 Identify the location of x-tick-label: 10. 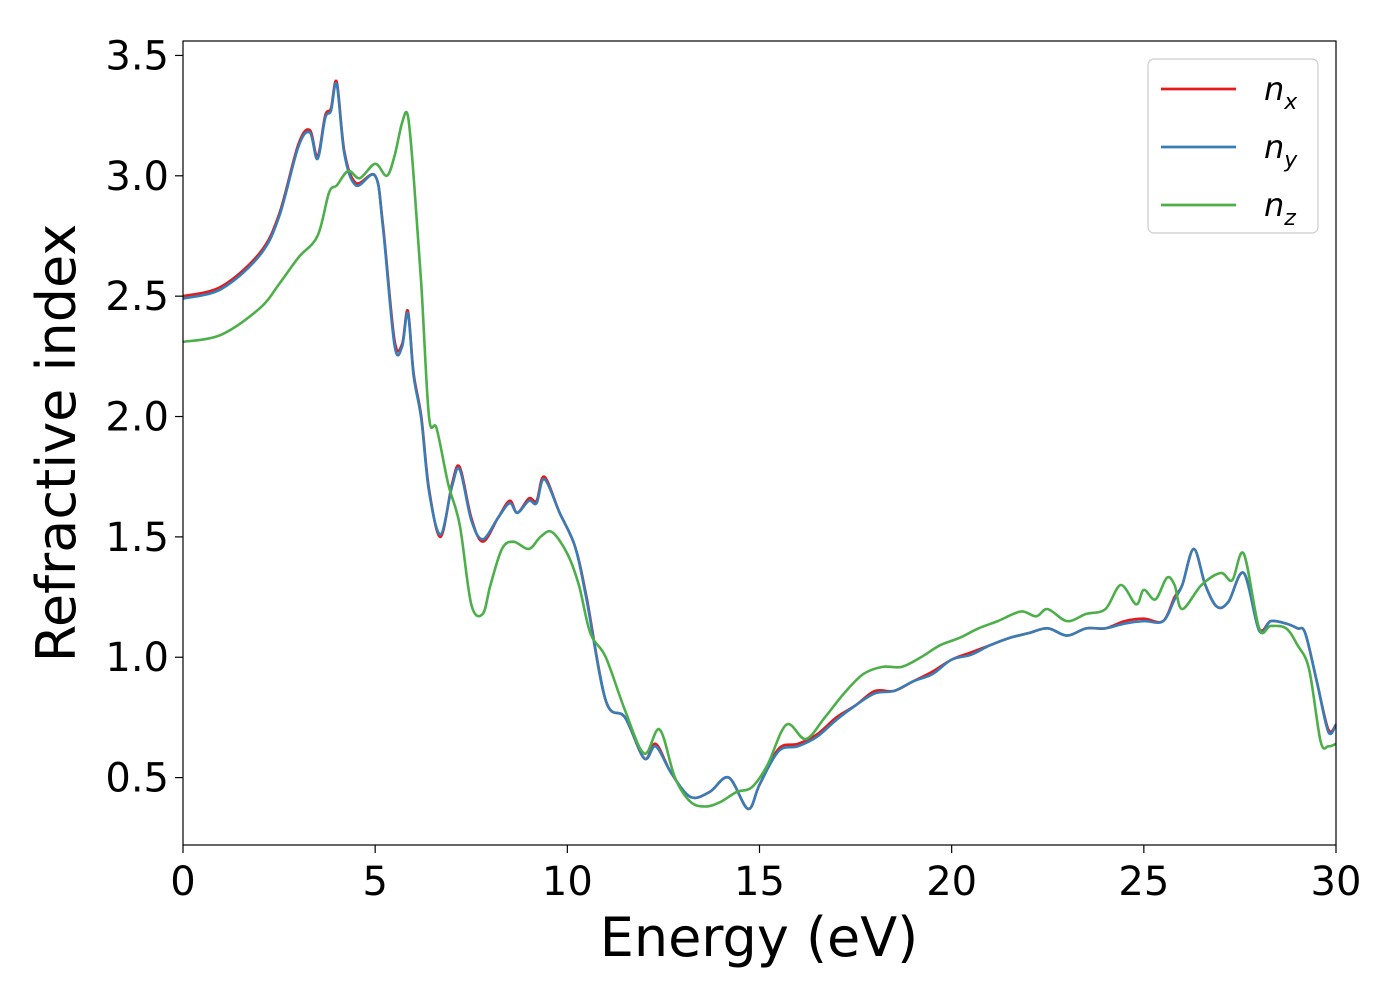
(567, 882).